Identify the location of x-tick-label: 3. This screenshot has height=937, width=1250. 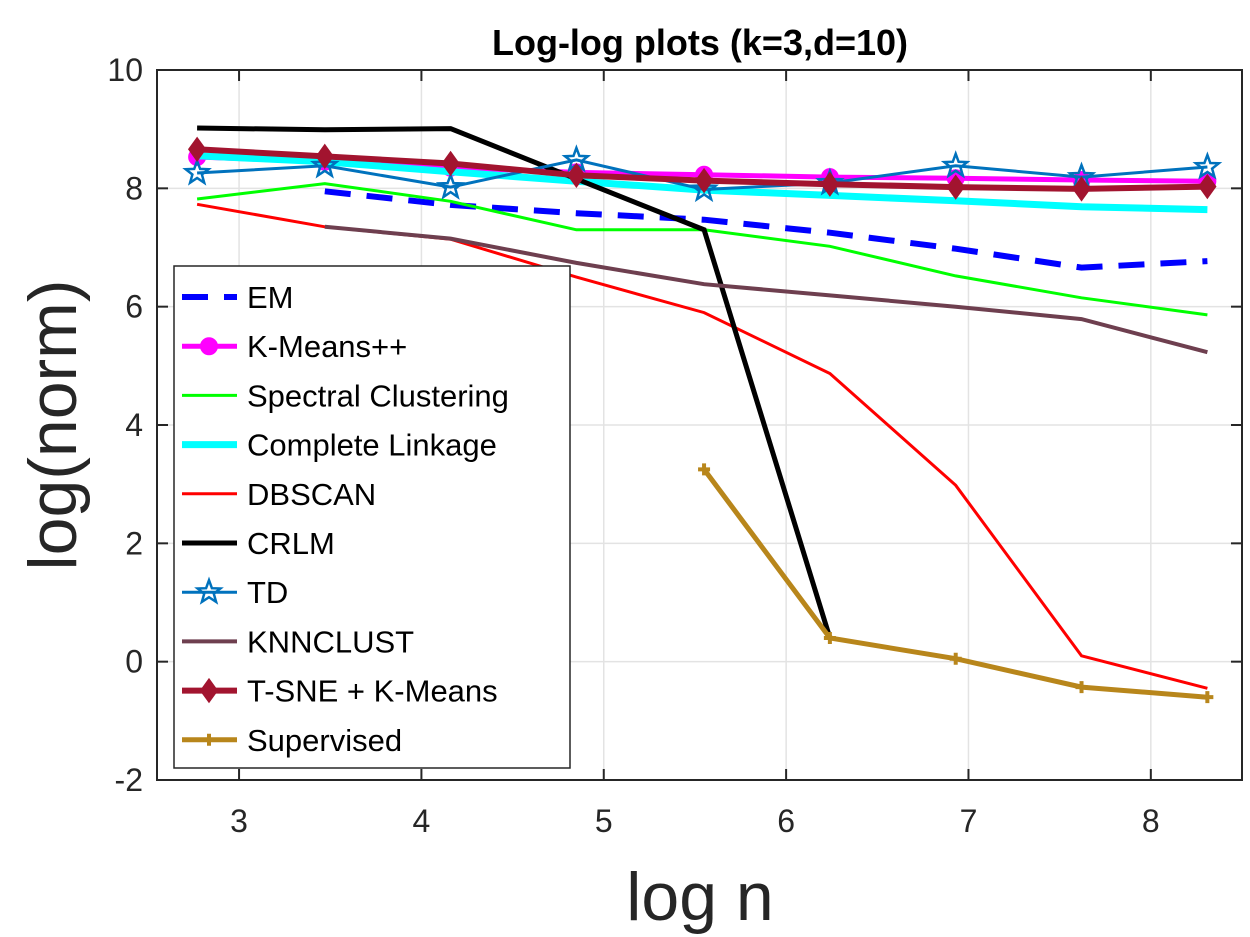
(239, 821).